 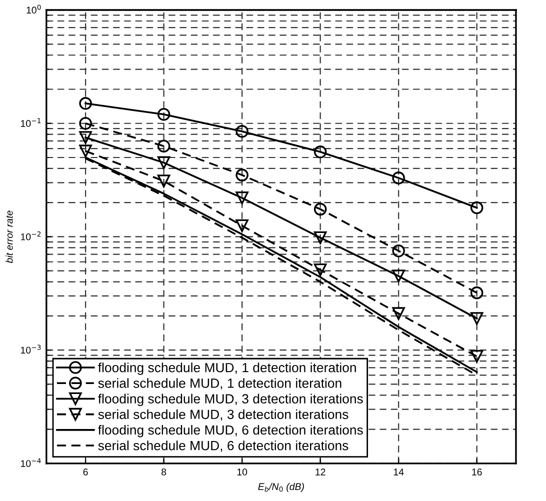 I want to click on legend-label: serial schedule MUD, 3 detection iterations, so click(x=223, y=415).